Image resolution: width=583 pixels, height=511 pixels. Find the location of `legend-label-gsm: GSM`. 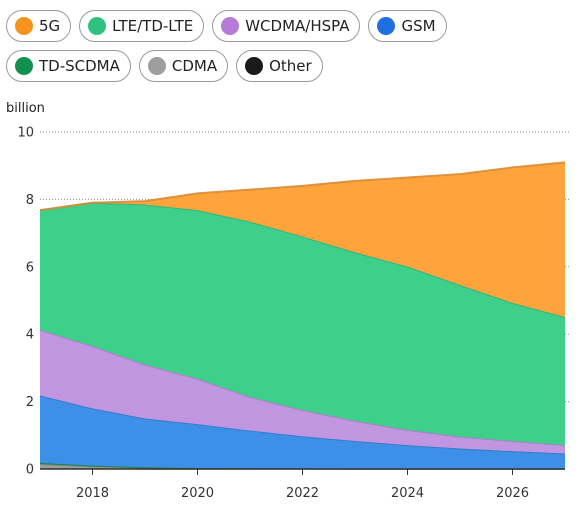

legend-label-gsm: GSM is located at coordinates (418, 26).